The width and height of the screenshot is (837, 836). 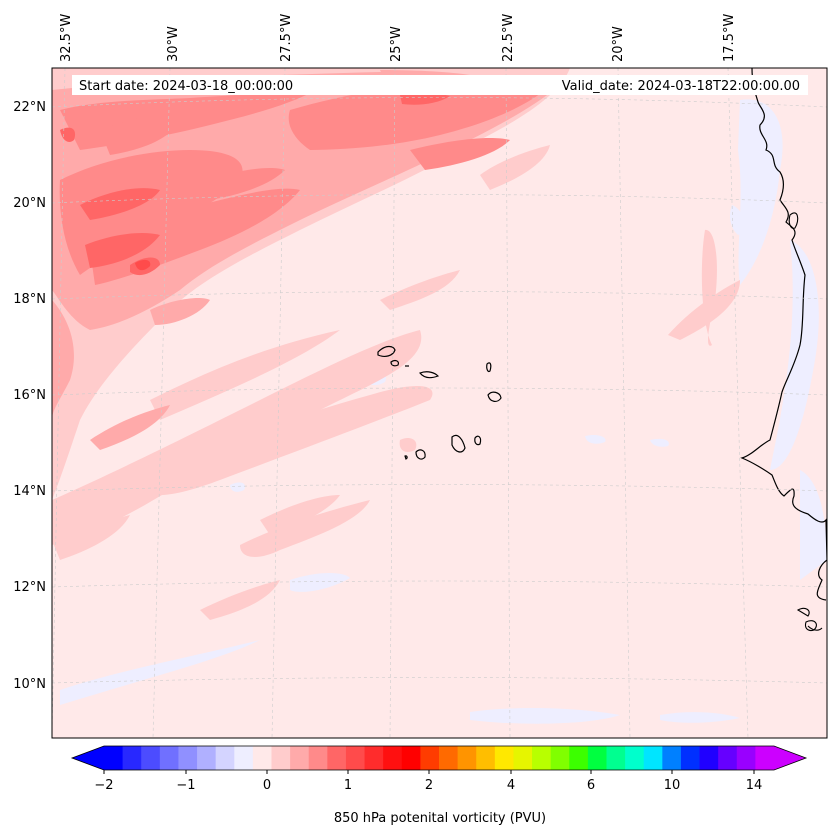 I want to click on pv-contour-max, so click(x=143, y=265).